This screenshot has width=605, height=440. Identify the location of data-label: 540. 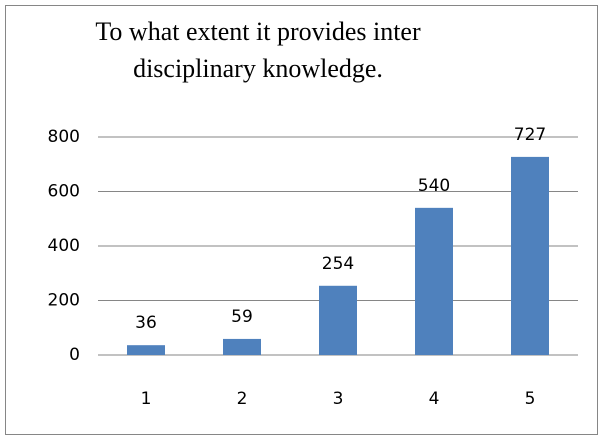
(434, 186).